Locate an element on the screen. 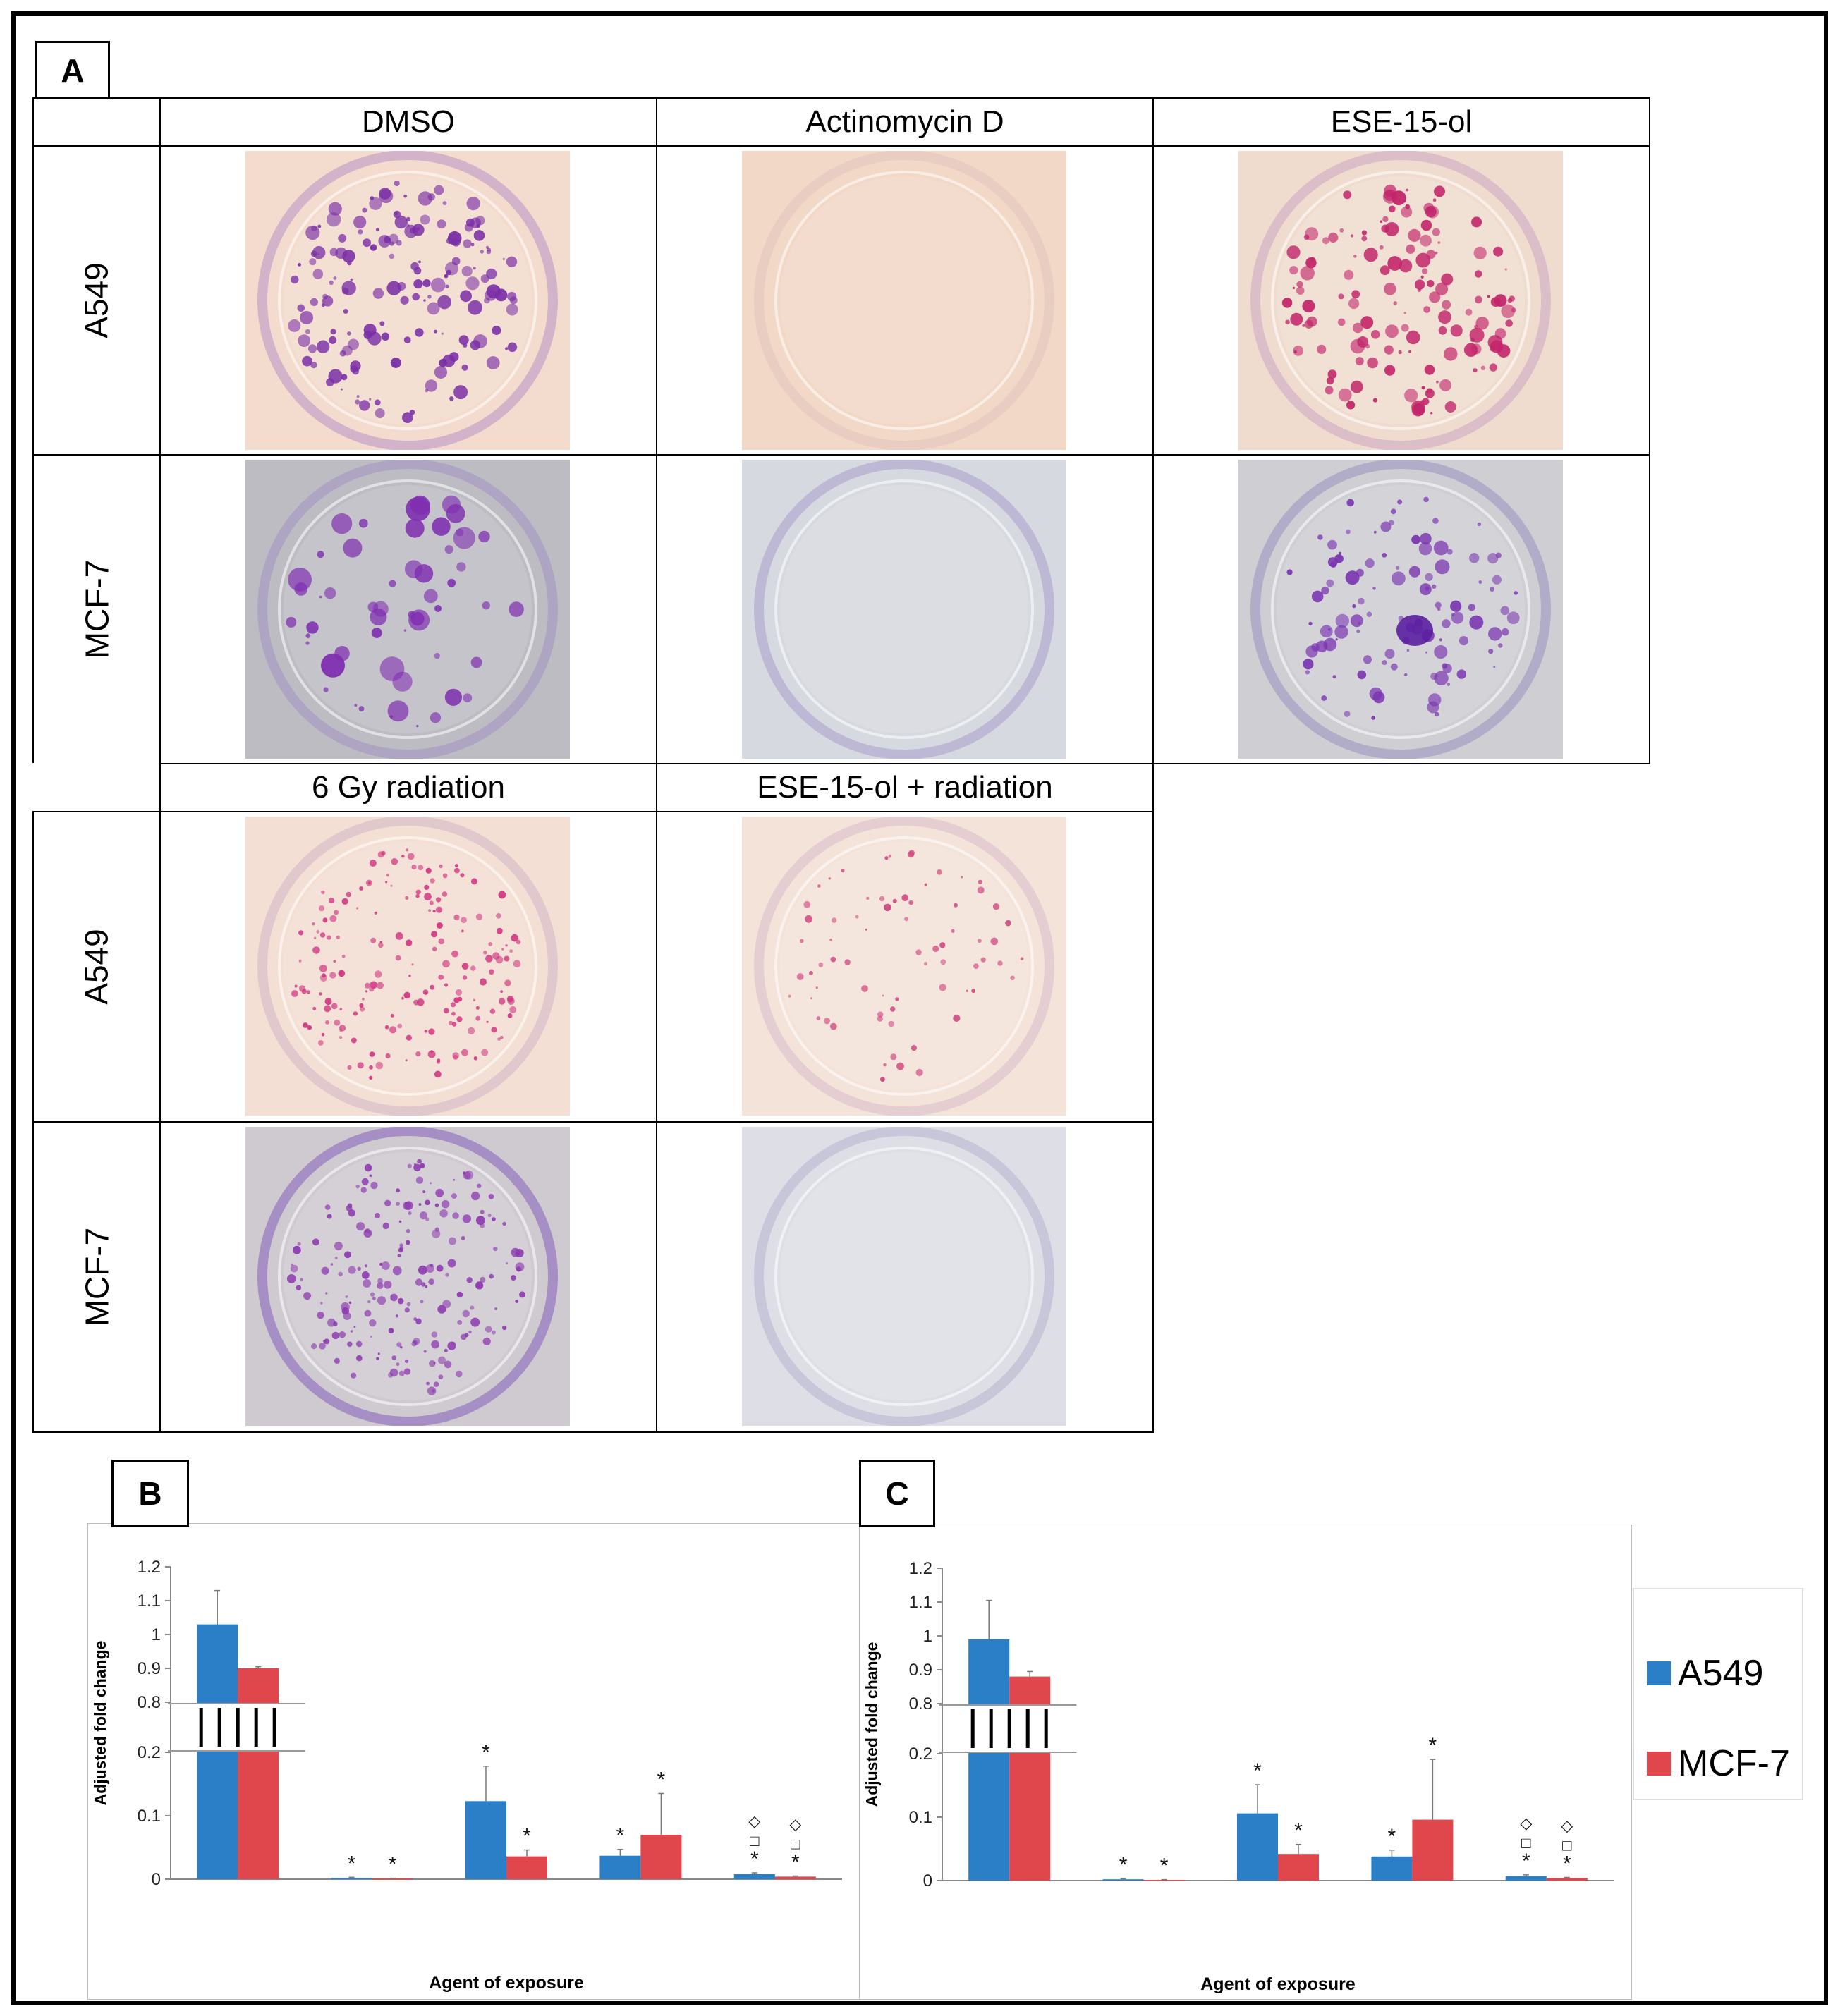 The image size is (1845, 2016). y-tick-label: 1.1 is located at coordinates (921, 1602).